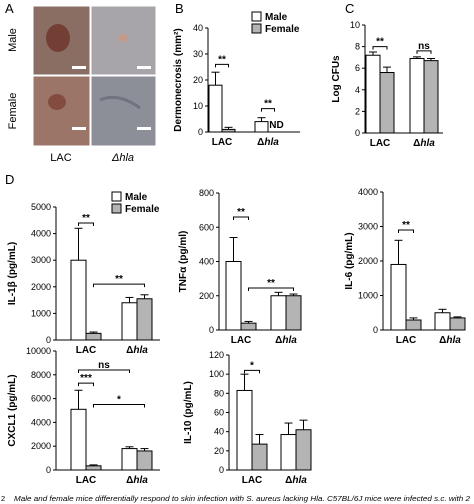 This screenshot has height=504, width=474. Describe the element at coordinates (219, 413) in the screenshot. I see `y-tick-label: 60` at that location.